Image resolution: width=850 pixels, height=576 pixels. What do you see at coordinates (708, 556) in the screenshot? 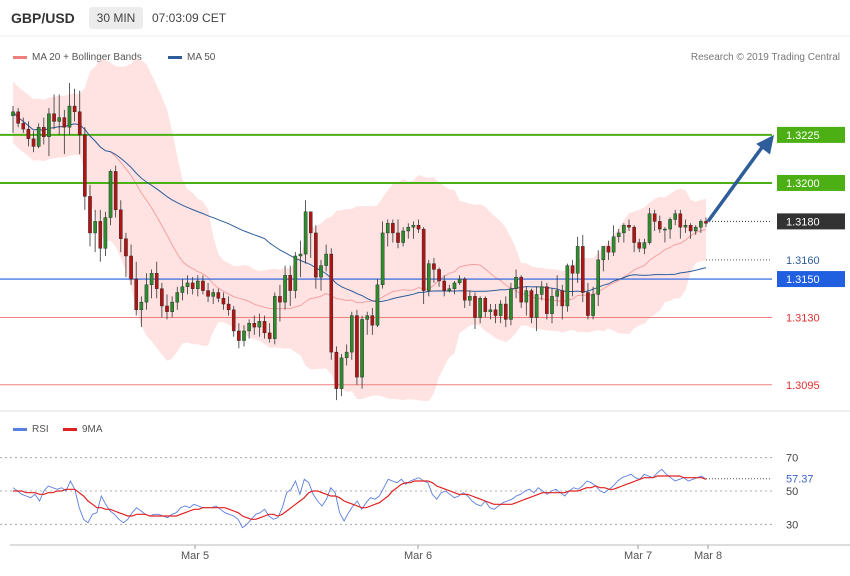
I see `x-tick-label: Mar 8` at bounding box center [708, 556].